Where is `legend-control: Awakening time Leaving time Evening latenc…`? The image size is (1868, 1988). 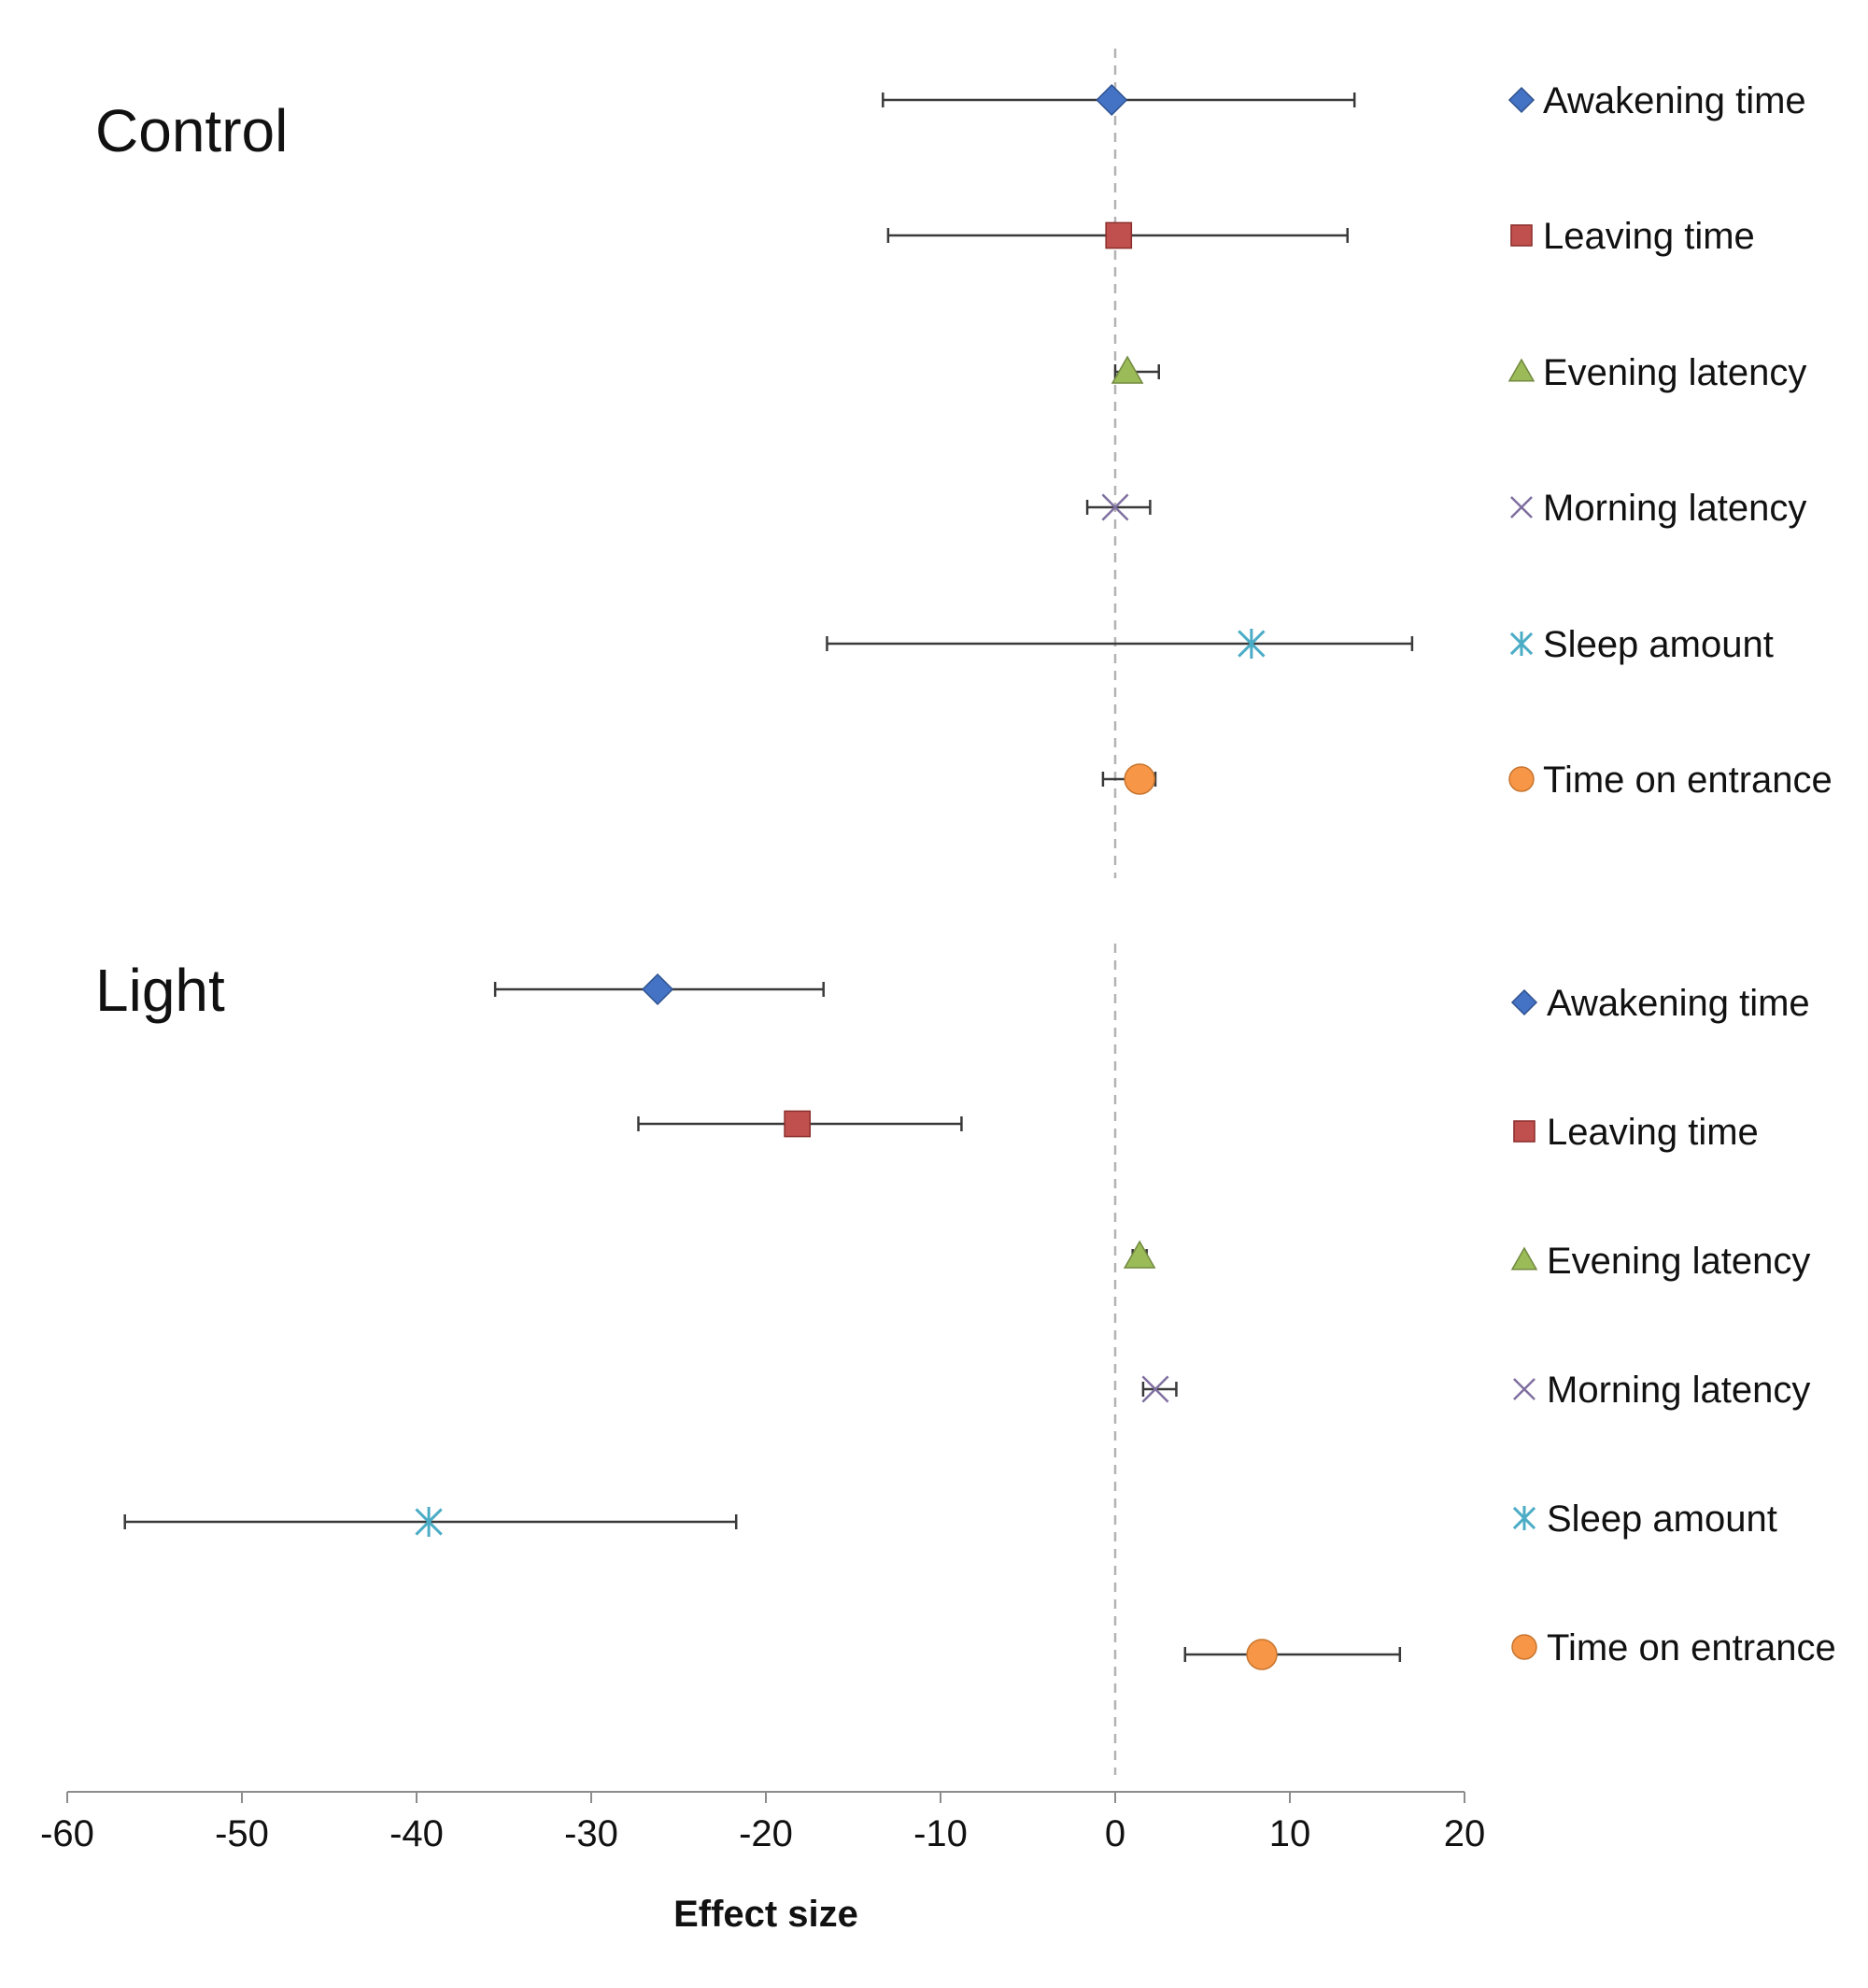 legend-control: Awakening time Leaving time Evening latenc… is located at coordinates (1670, 440).